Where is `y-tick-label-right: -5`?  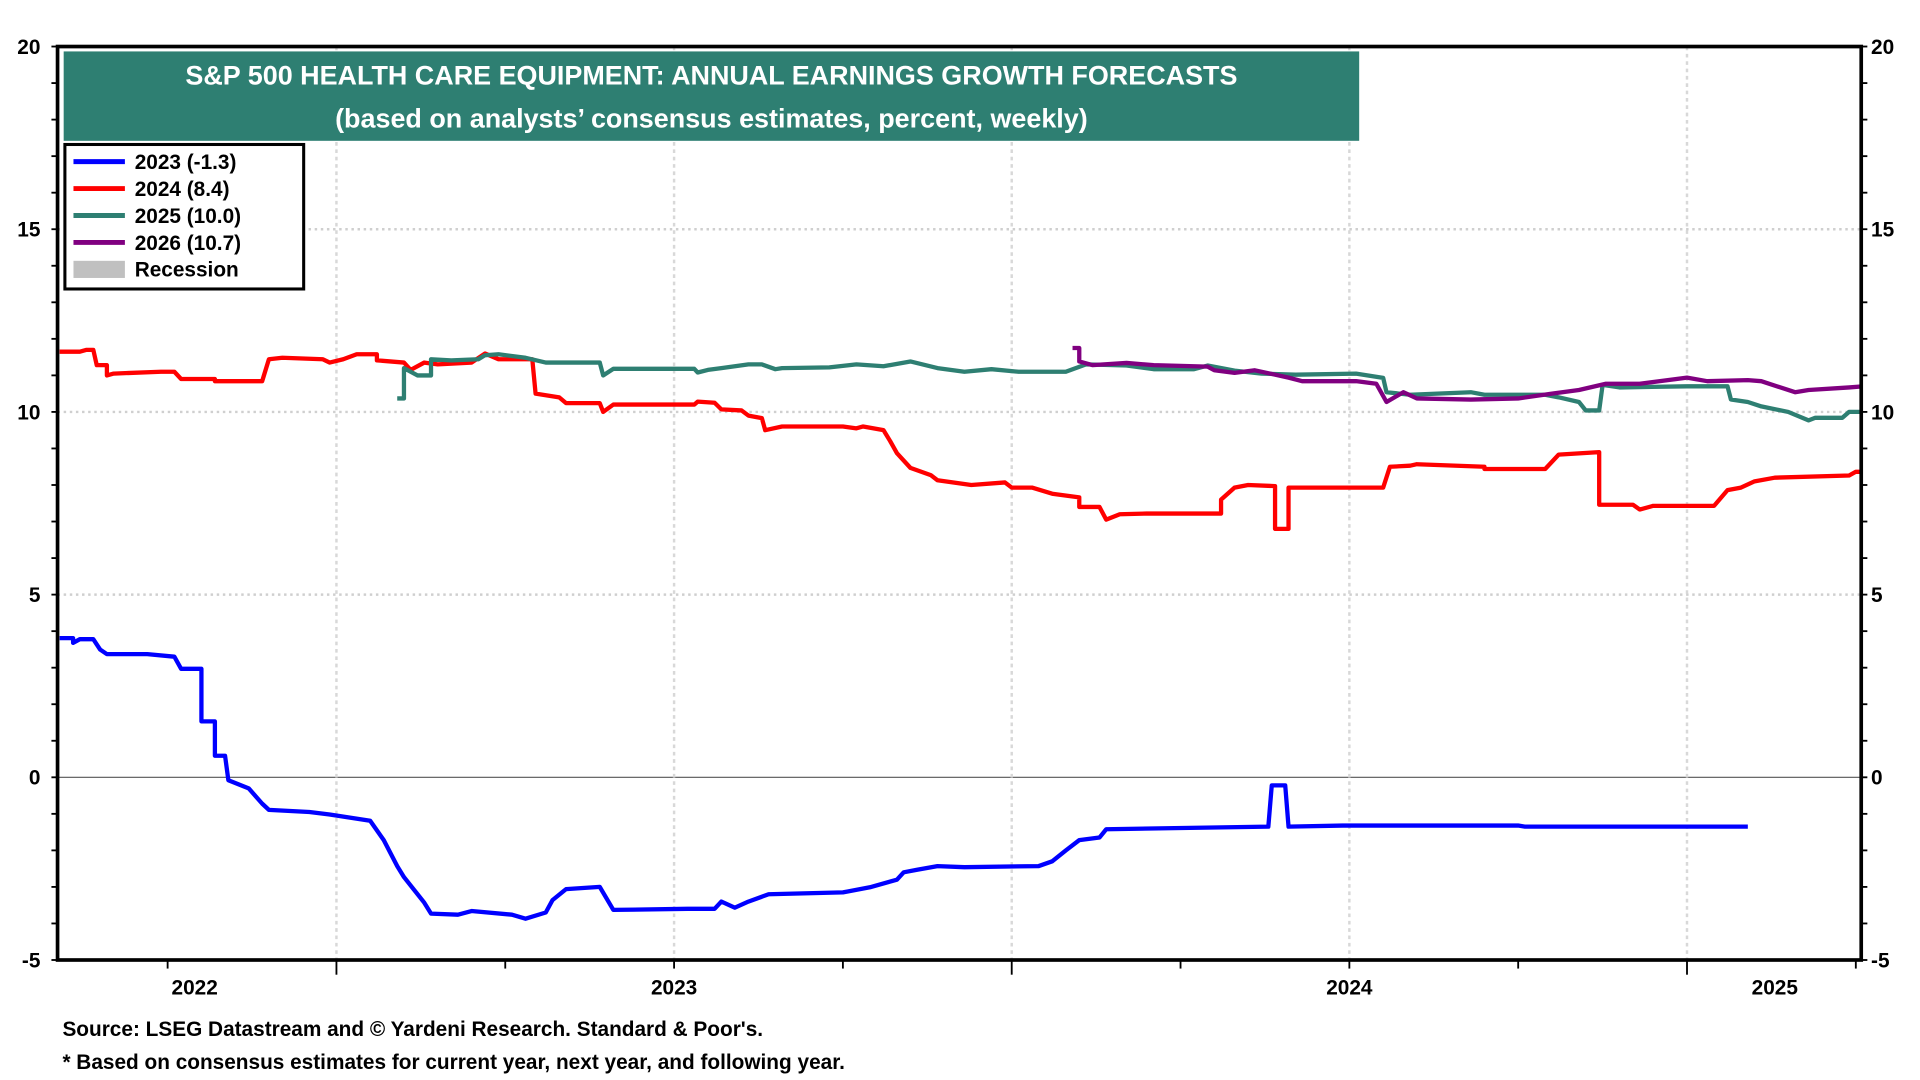 y-tick-label-right: -5 is located at coordinates (1880, 960).